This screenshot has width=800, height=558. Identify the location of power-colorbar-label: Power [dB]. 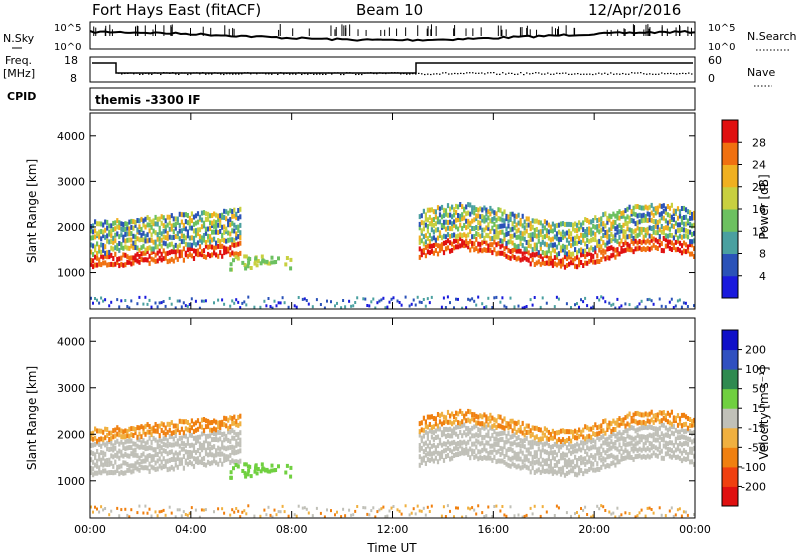
(764, 206).